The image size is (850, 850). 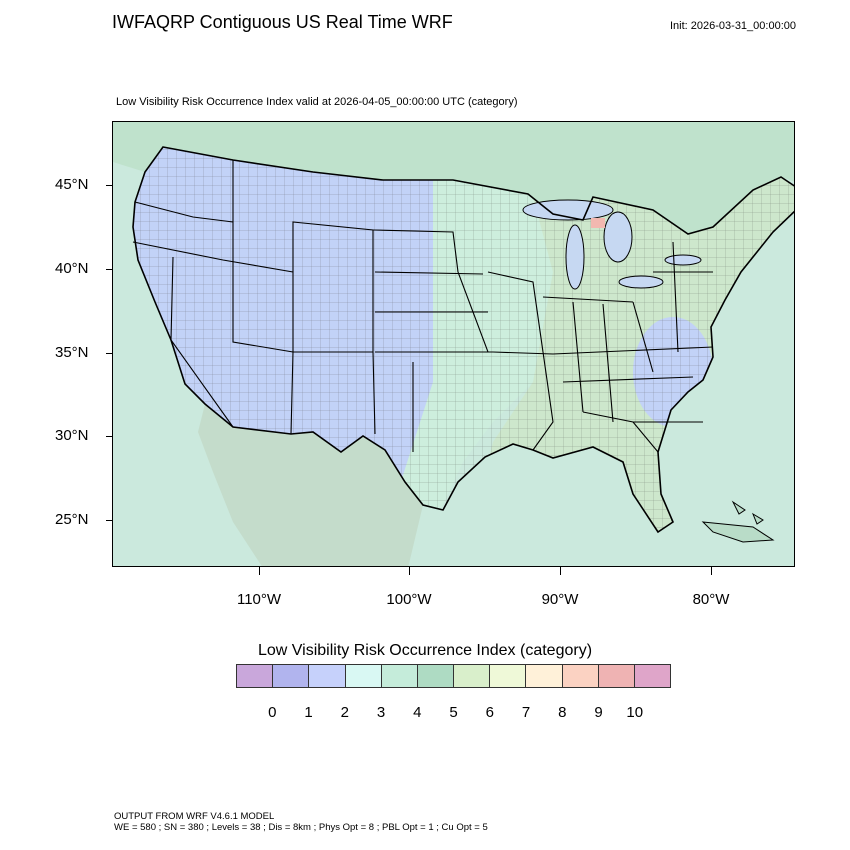 I want to click on lat-label-40: 40°N, so click(x=72, y=268).